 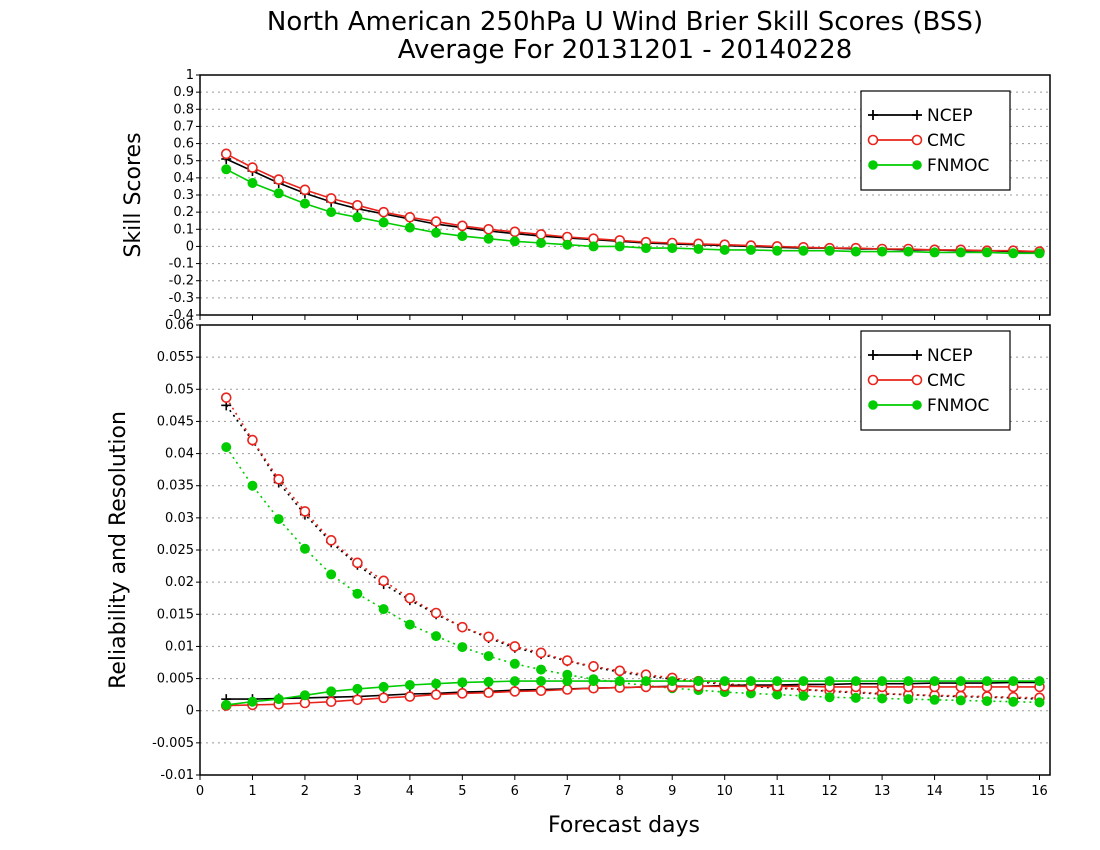 What do you see at coordinates (410, 791) in the screenshot?
I see `x-tick-label: 4` at bounding box center [410, 791].